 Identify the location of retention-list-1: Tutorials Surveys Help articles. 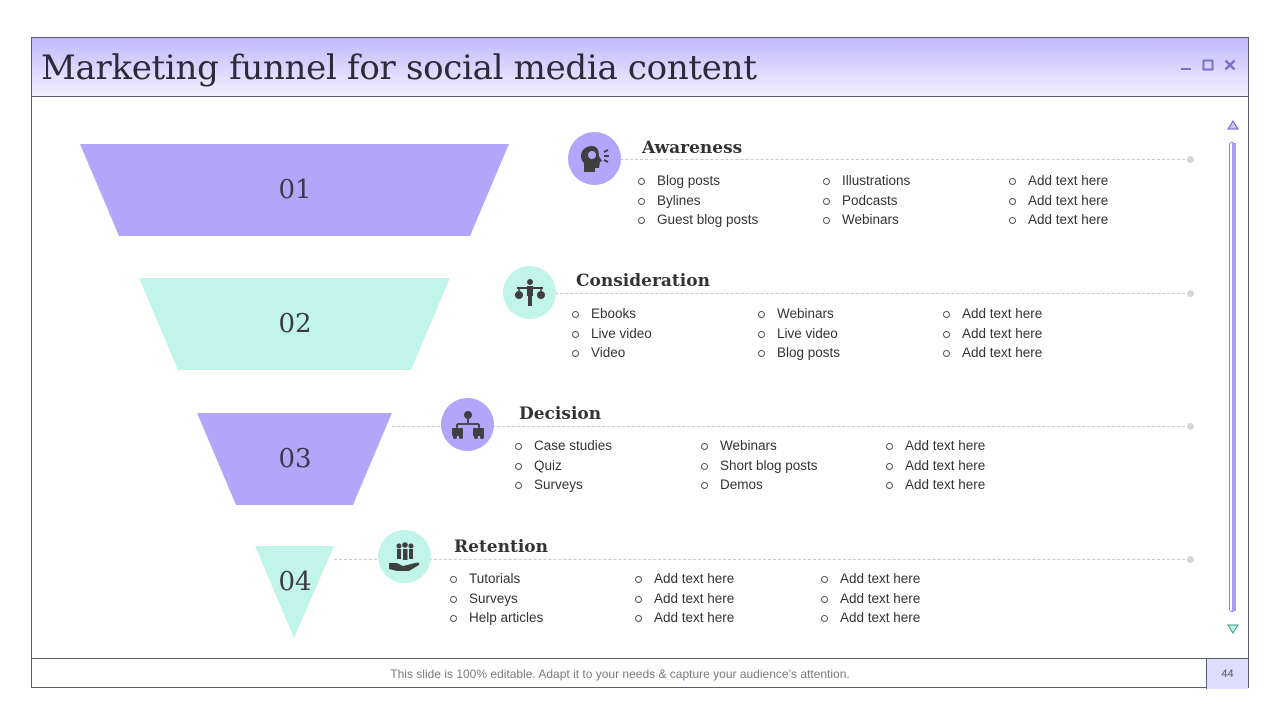
(496, 598).